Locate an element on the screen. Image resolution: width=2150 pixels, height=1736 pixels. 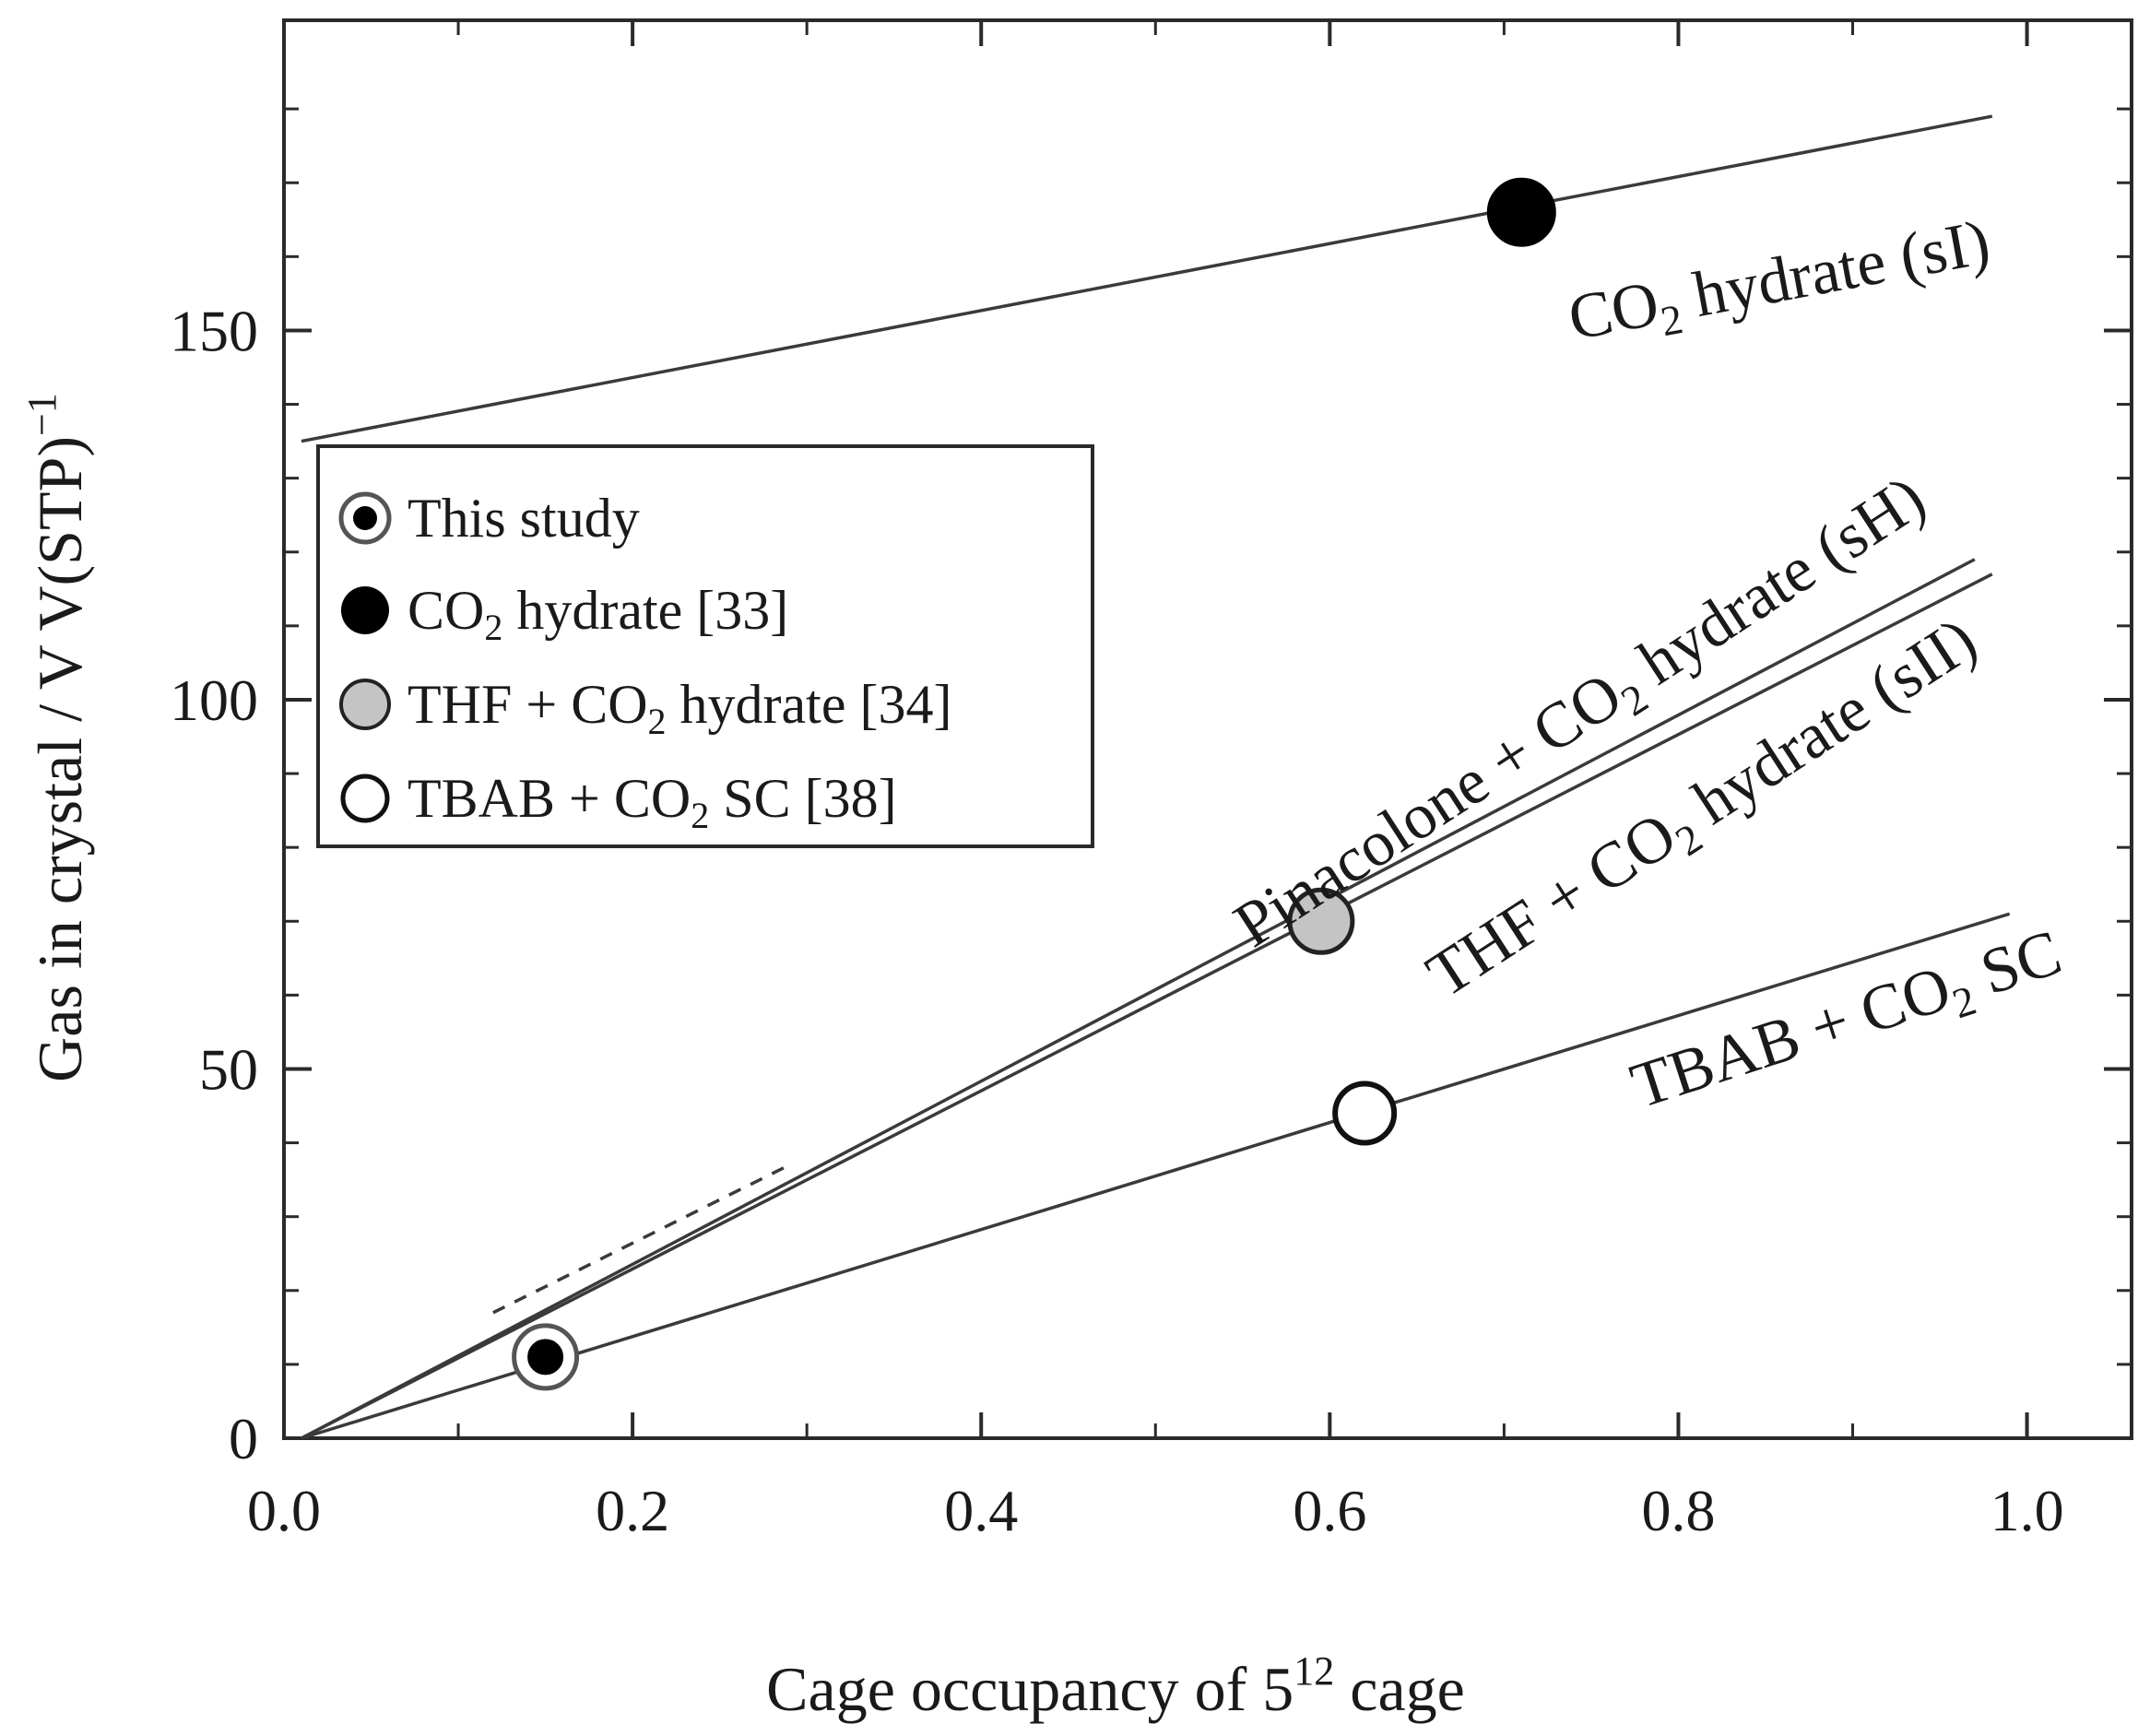
y-tick-label: 0 is located at coordinates (243, 1438).